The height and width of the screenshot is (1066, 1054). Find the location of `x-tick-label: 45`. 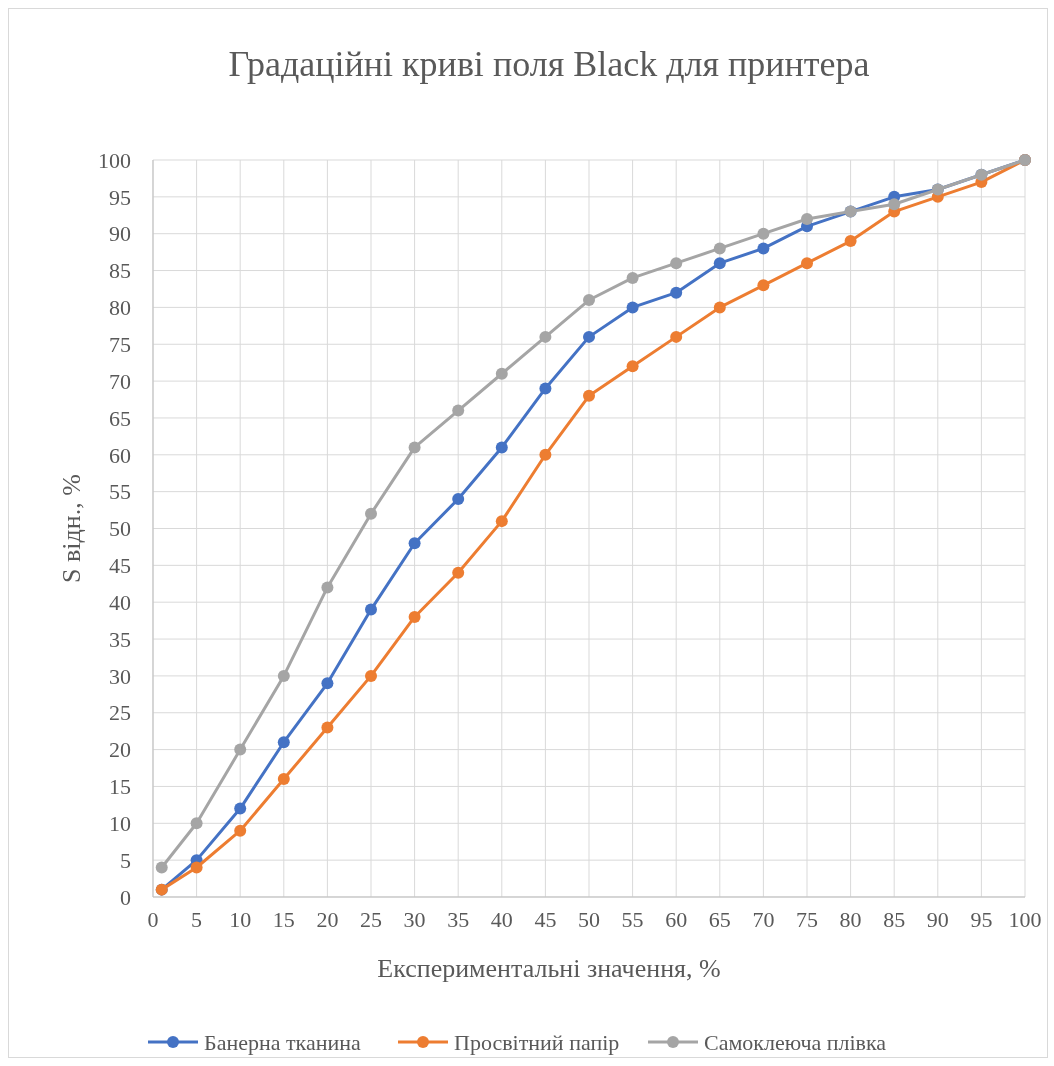

x-tick-label: 45 is located at coordinates (545, 919).